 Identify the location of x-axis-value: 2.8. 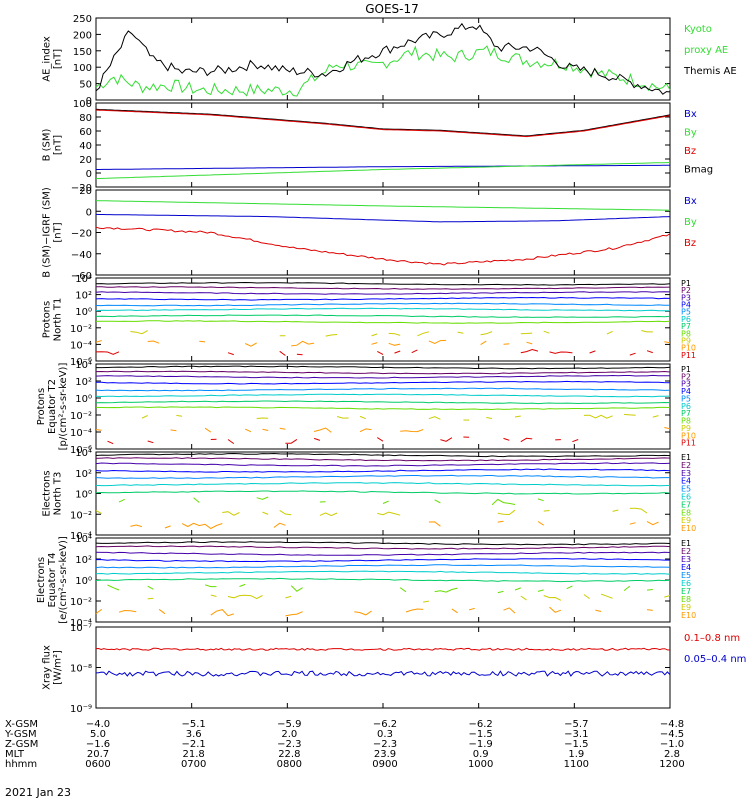
(672, 754).